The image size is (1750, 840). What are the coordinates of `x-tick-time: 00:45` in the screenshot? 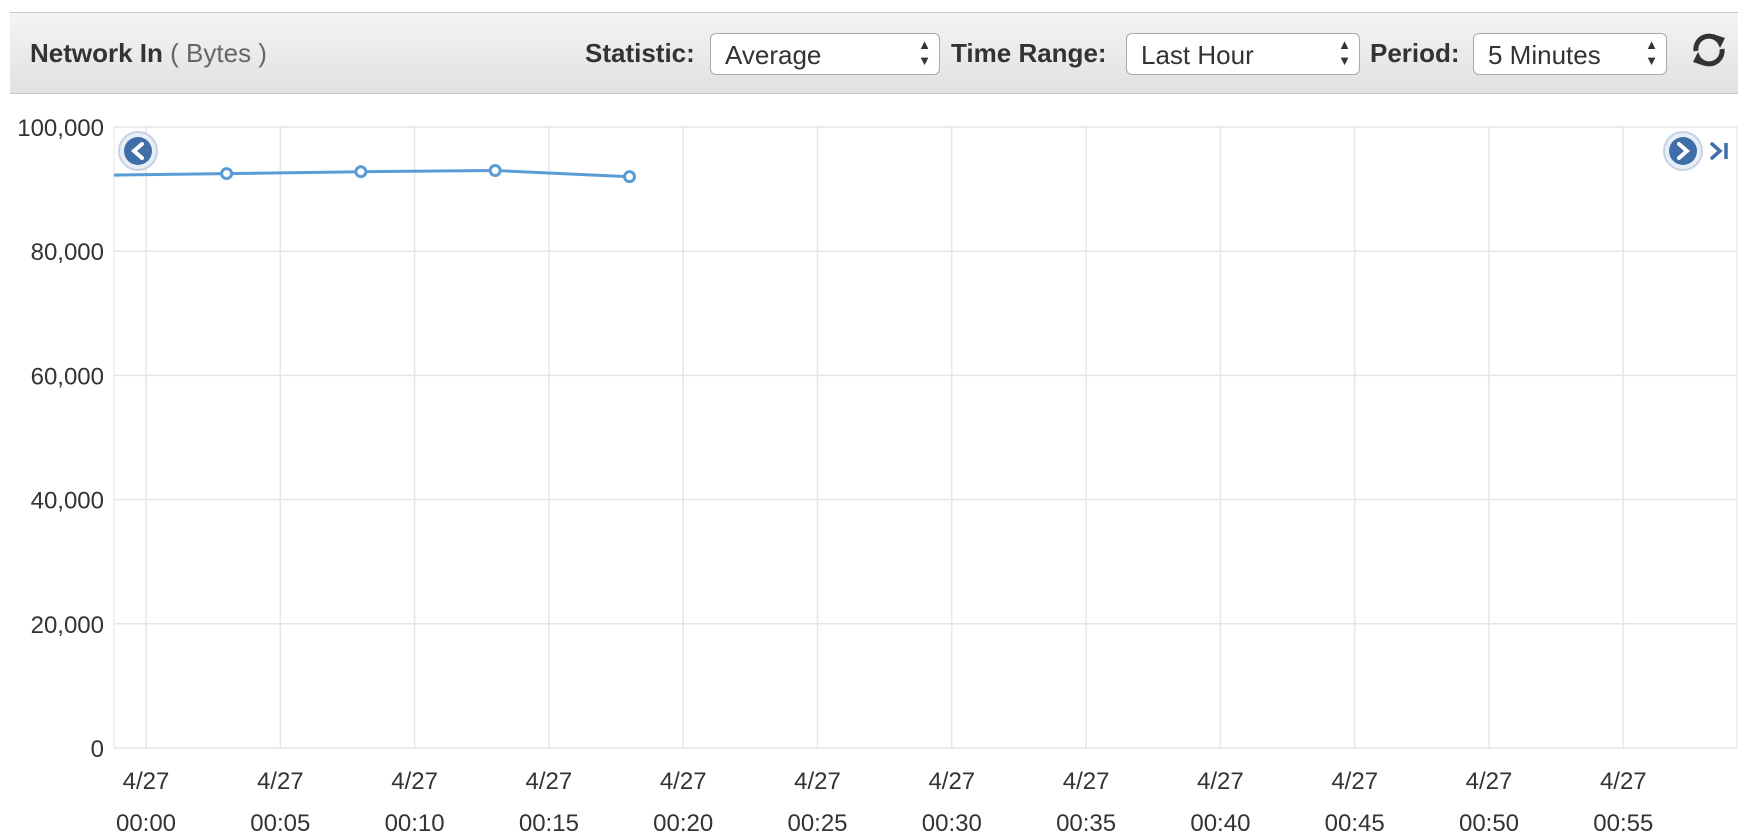 It's located at (1355, 823).